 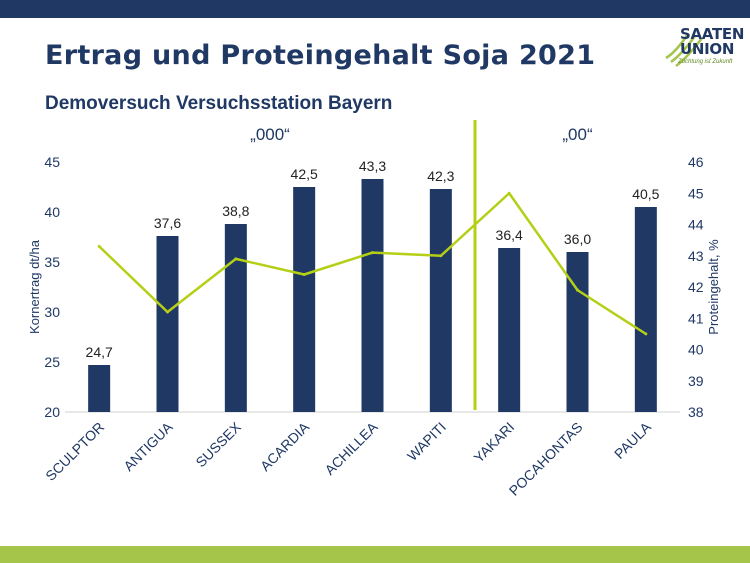 I want to click on y2-tick-label: 42, so click(x=696, y=287).